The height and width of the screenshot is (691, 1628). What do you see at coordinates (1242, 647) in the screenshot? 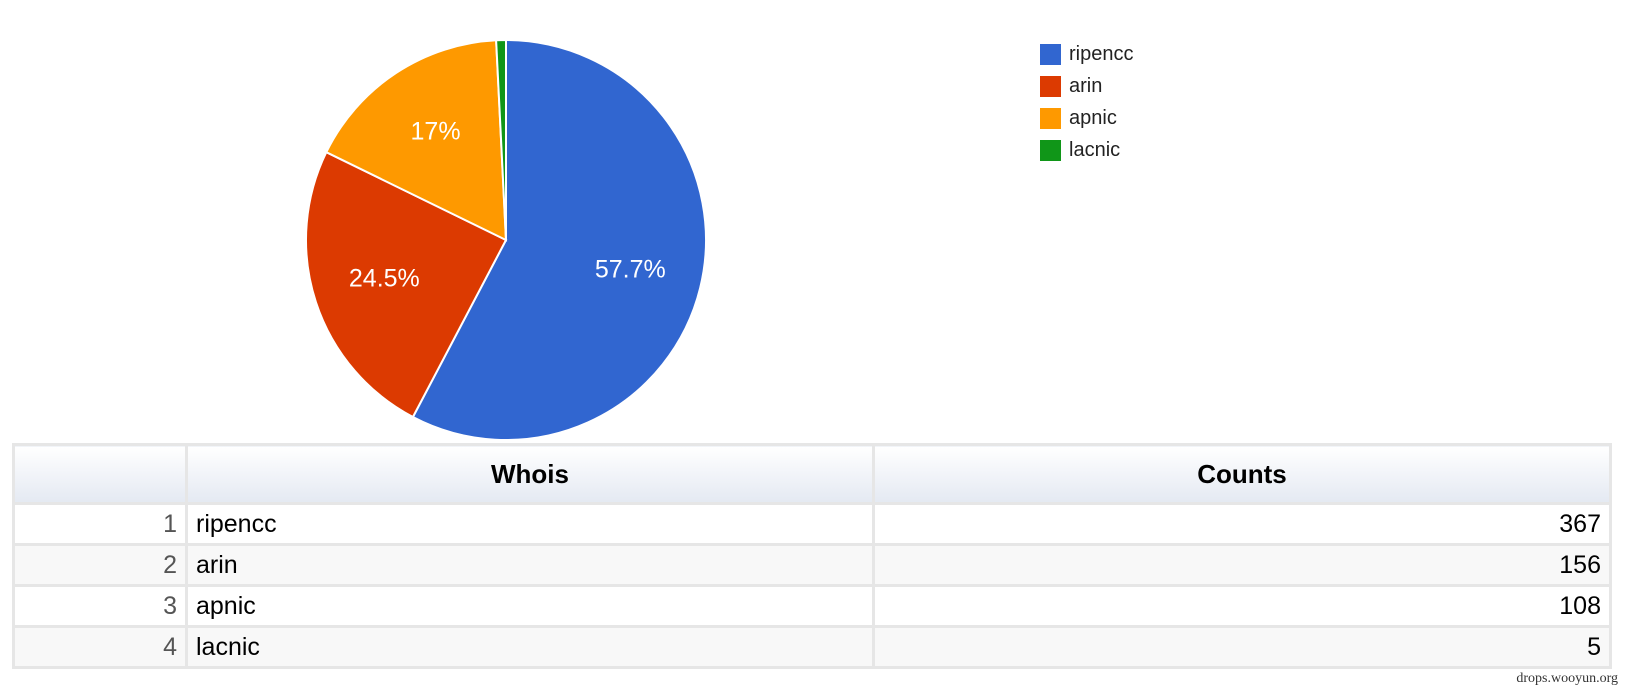
I see `counts-cell: 5` at bounding box center [1242, 647].